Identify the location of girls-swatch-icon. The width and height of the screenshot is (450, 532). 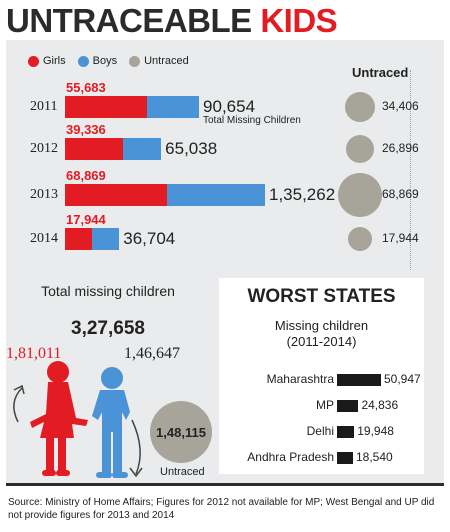
(33, 61).